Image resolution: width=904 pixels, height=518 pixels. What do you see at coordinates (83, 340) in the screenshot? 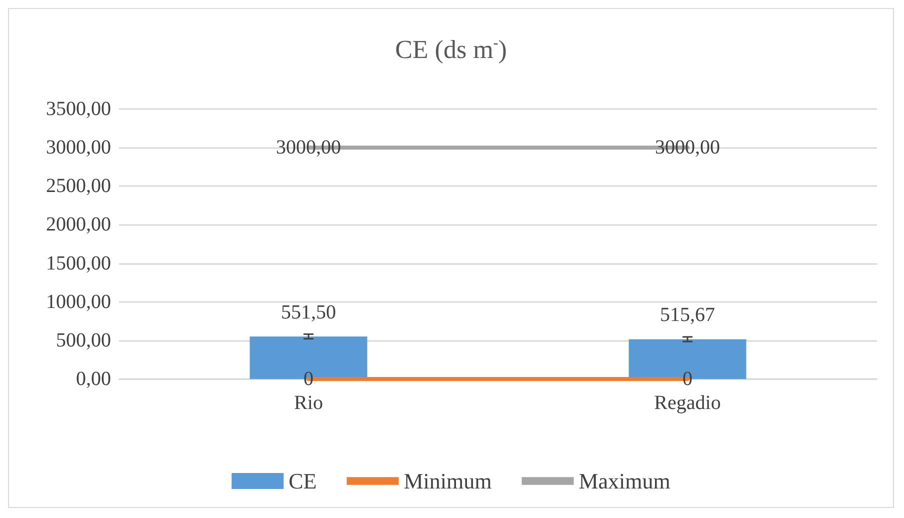
I see `y-tick-label: 500,00` at bounding box center [83, 340].